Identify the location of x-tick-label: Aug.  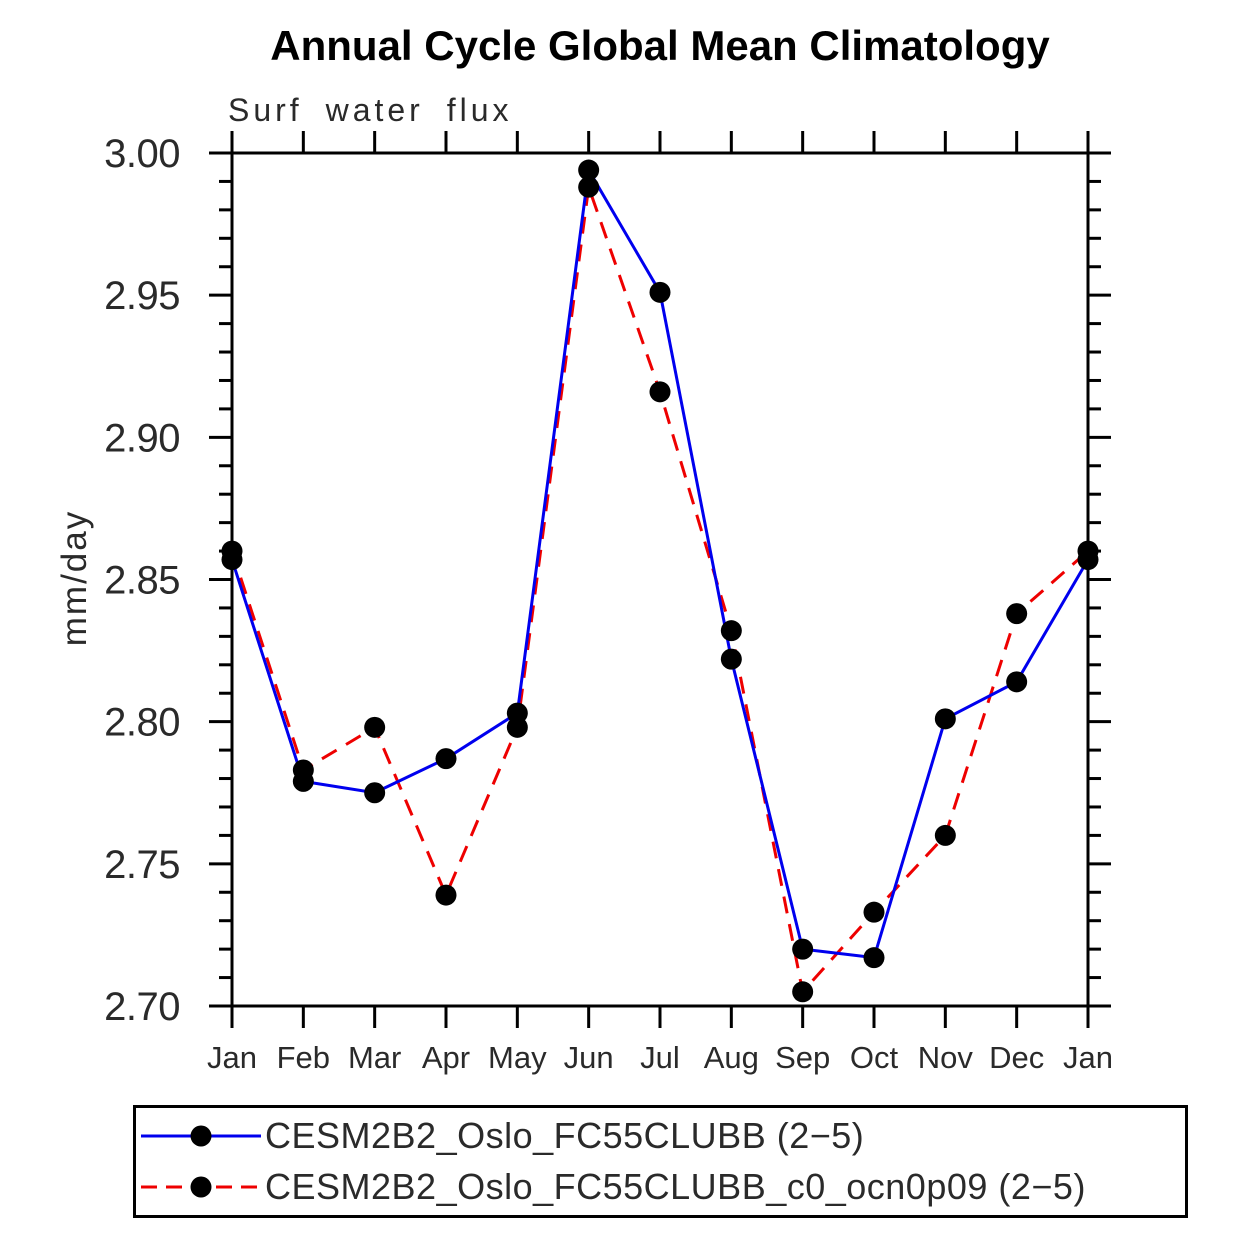
(731, 1057).